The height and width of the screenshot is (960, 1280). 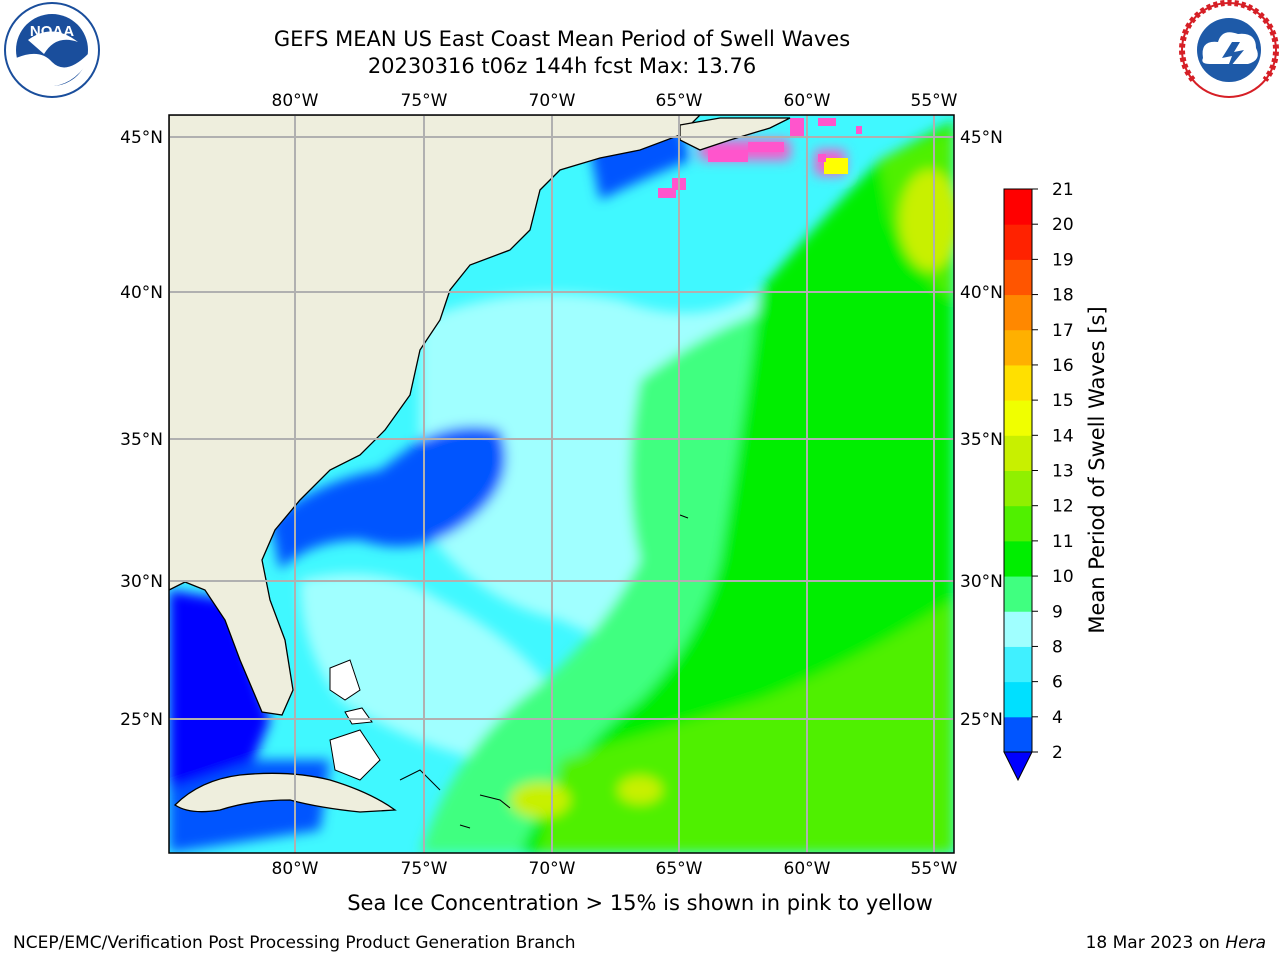 What do you see at coordinates (1038, 481) in the screenshot?
I see `colorbar: 2 4 6 8 9 10 11 12 13 14 15 16 17 18 19 20 21` at bounding box center [1038, 481].